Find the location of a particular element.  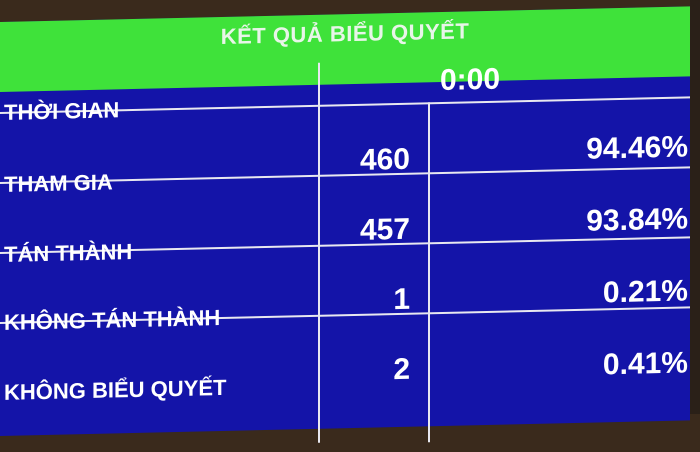

time-value: 0:00 is located at coordinates (470, 80).